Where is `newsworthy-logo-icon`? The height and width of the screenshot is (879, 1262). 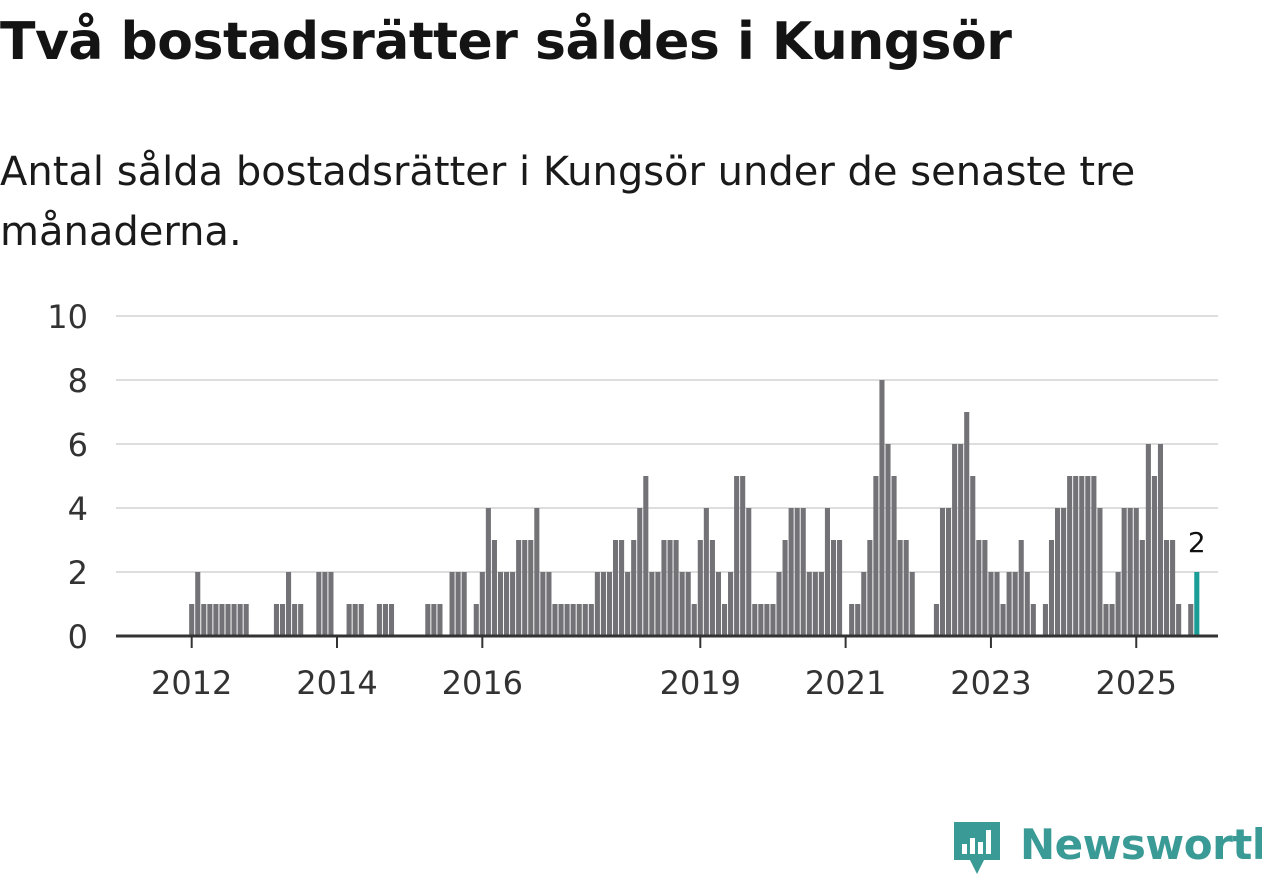 newsworthy-logo-icon is located at coordinates (977, 848).